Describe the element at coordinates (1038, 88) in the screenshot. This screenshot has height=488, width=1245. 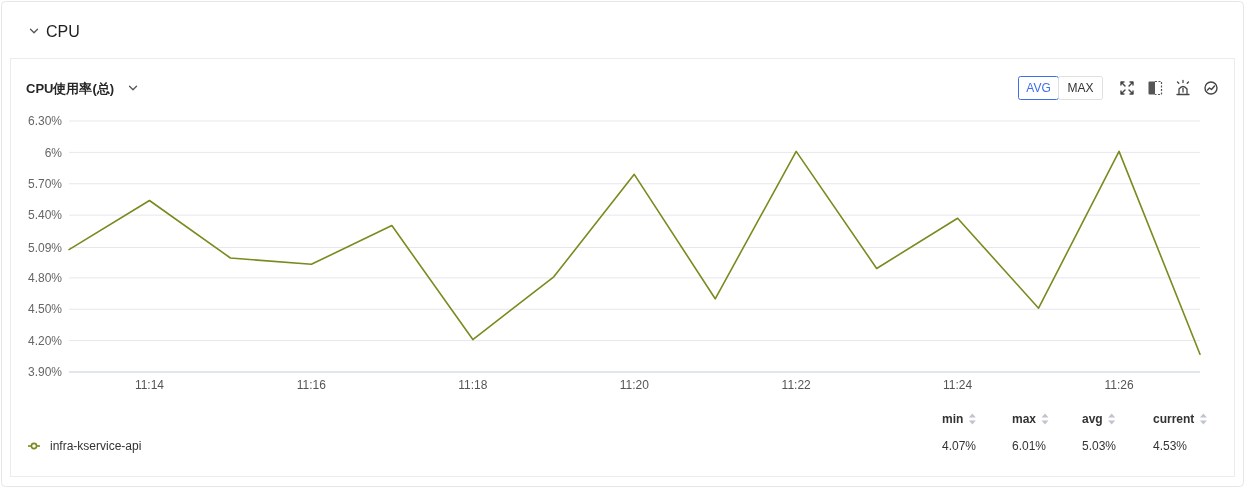
I see `text: AVG` at that location.